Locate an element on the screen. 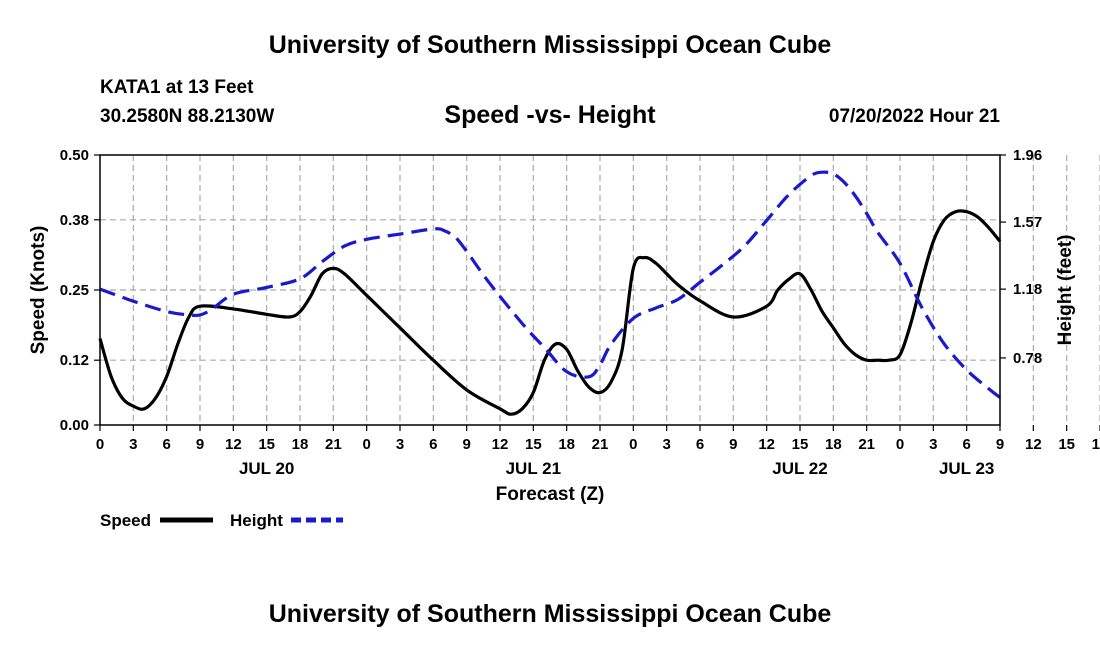 The width and height of the screenshot is (1100, 650). y-left-tick-label: 0.00 is located at coordinates (74, 425).